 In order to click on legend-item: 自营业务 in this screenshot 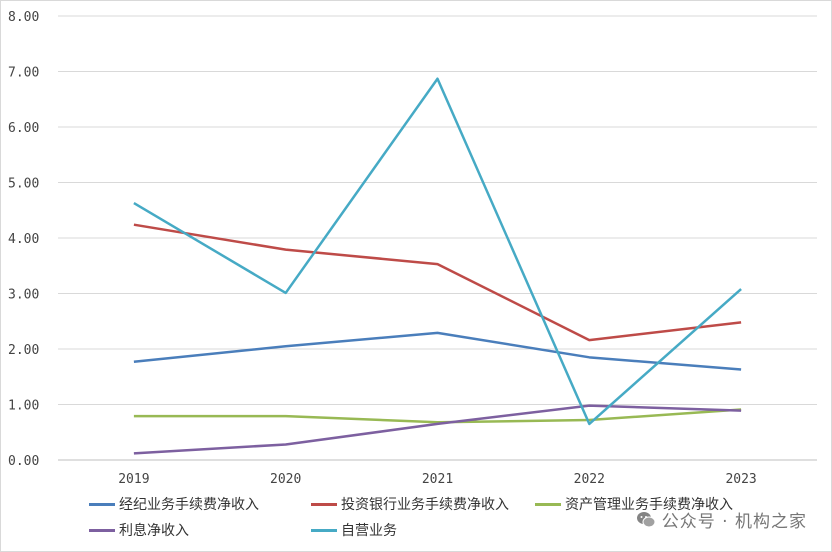, I will do `click(354, 530)`.